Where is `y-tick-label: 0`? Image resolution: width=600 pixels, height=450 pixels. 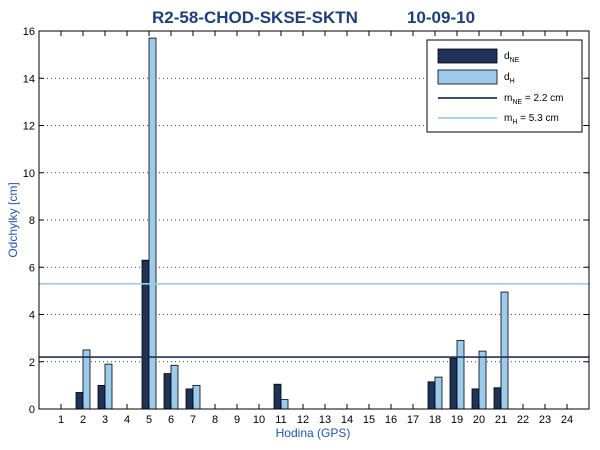 y-tick-label: 0 is located at coordinates (32, 410).